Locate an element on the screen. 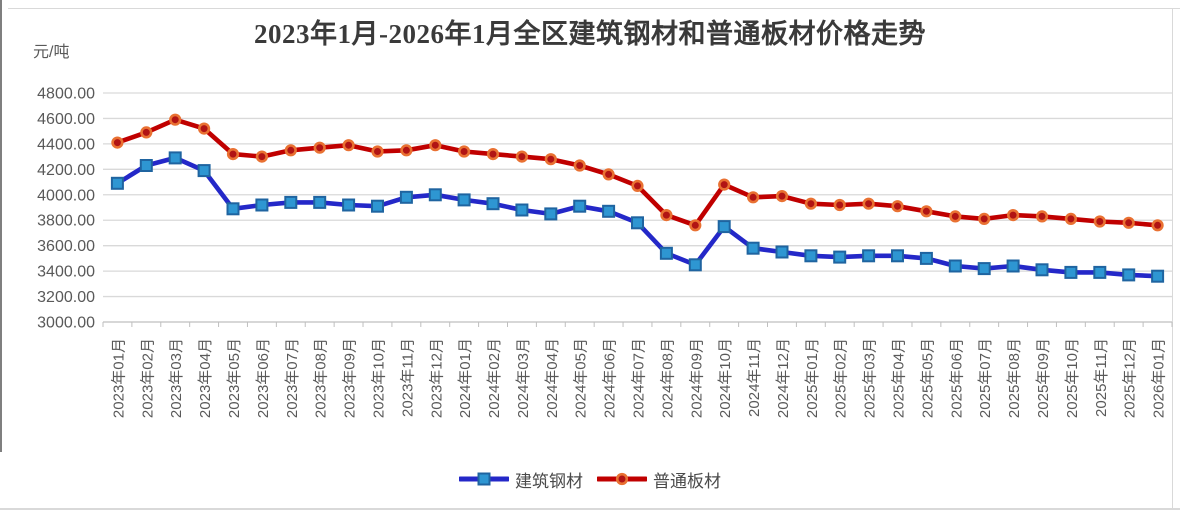 Image resolution: width=1180 pixels, height=514 pixels. y-axis-tick-label: 4800.00 is located at coordinates (66, 94).